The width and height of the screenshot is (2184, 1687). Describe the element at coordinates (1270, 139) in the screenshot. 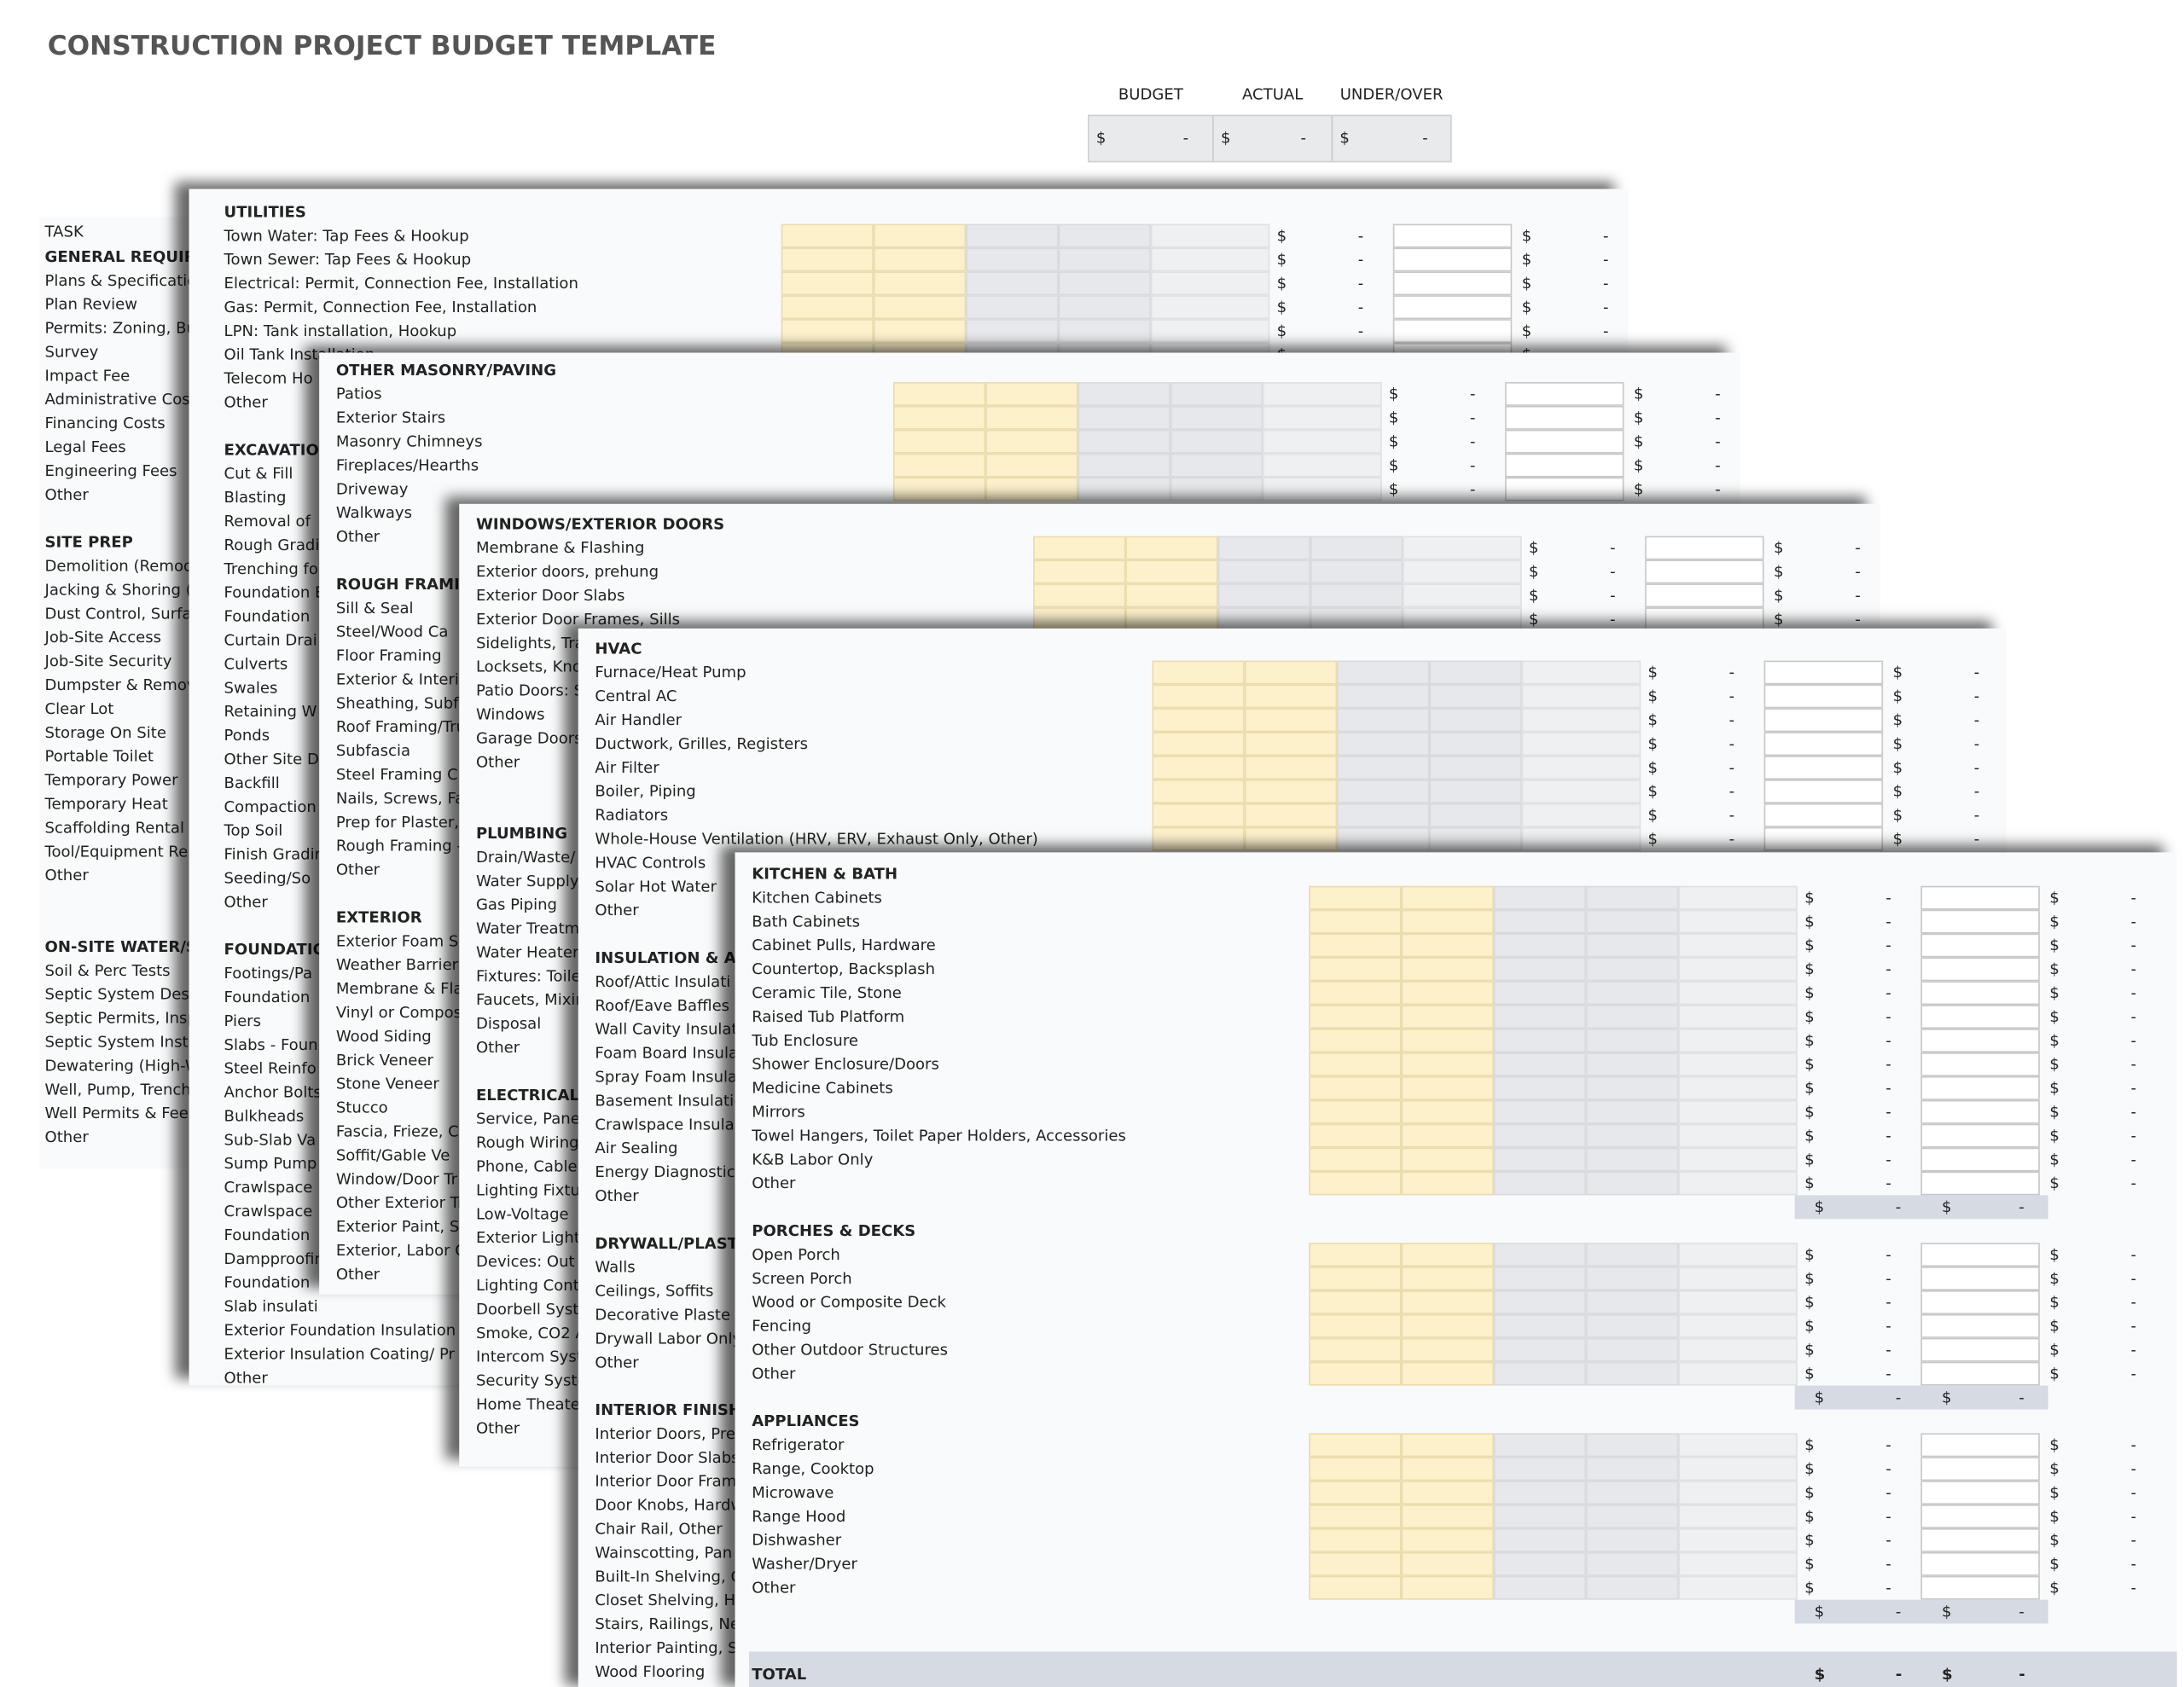

I see `summary-box` at that location.